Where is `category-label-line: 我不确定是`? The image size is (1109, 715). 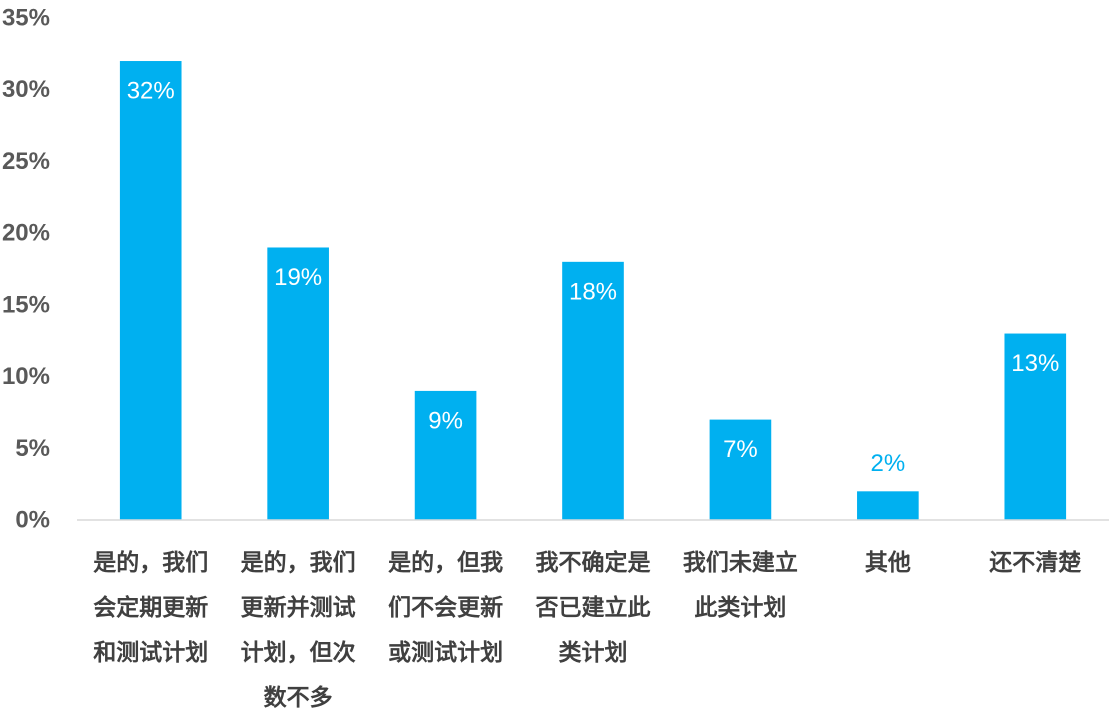 category-label-line: 我不确定是 is located at coordinates (593, 562).